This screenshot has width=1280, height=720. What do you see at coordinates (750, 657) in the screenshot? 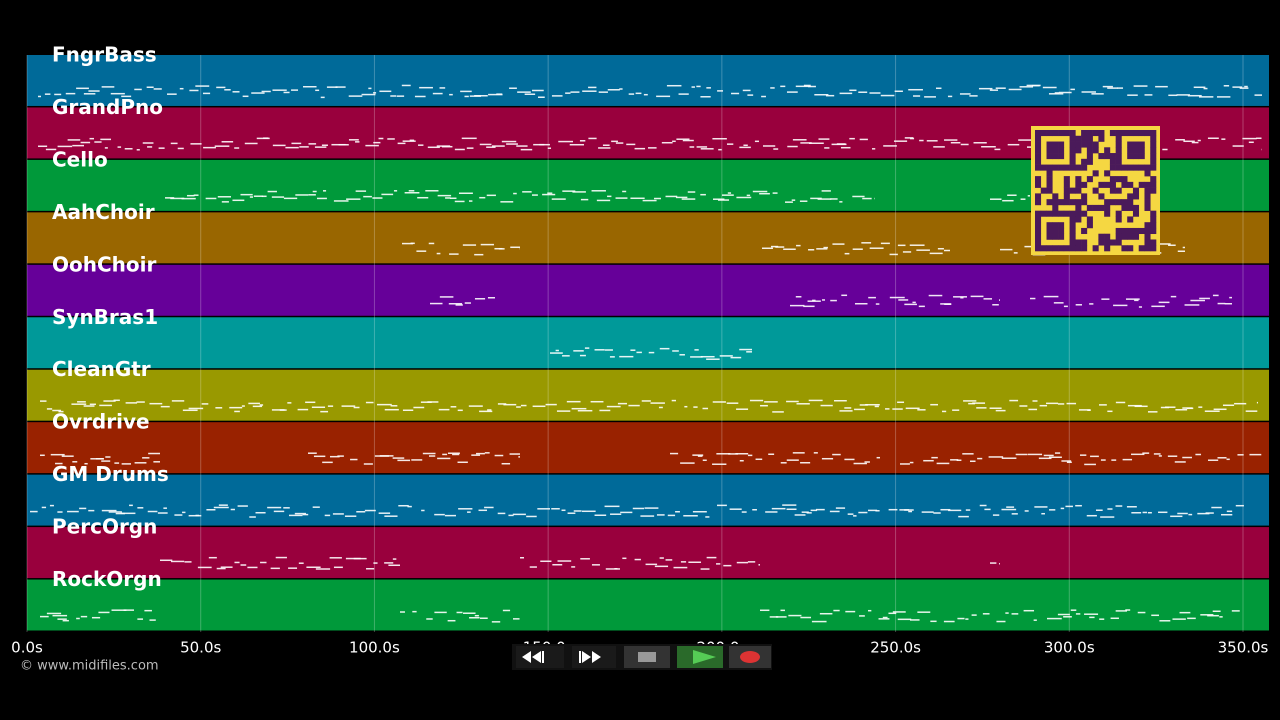
I see `record-button` at bounding box center [750, 657].